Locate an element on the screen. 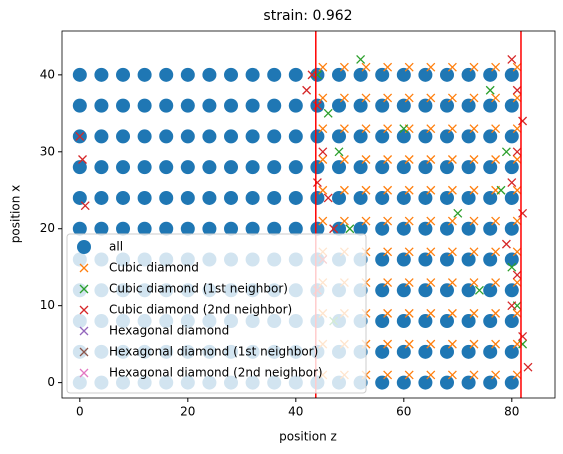 The width and height of the screenshot is (563, 454). x-tick-label: 40 is located at coordinates (295, 412).